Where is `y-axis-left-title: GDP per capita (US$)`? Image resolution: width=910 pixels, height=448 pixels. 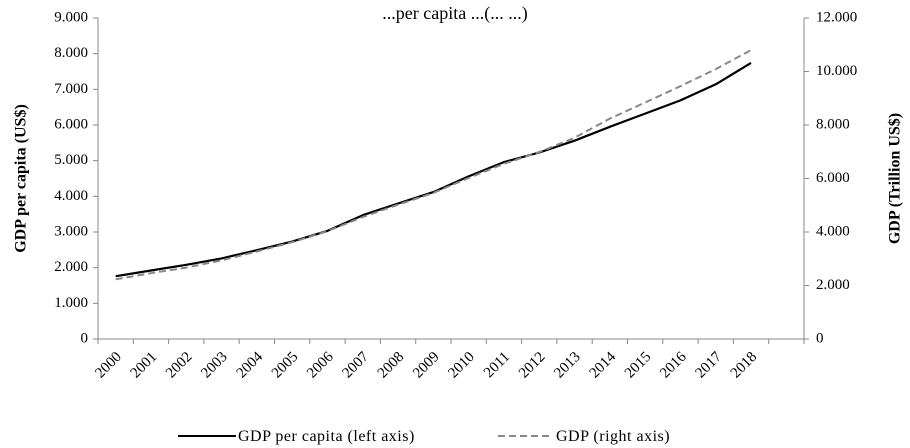
y-axis-left-title: GDP per capita (US$) is located at coordinates (21, 178).